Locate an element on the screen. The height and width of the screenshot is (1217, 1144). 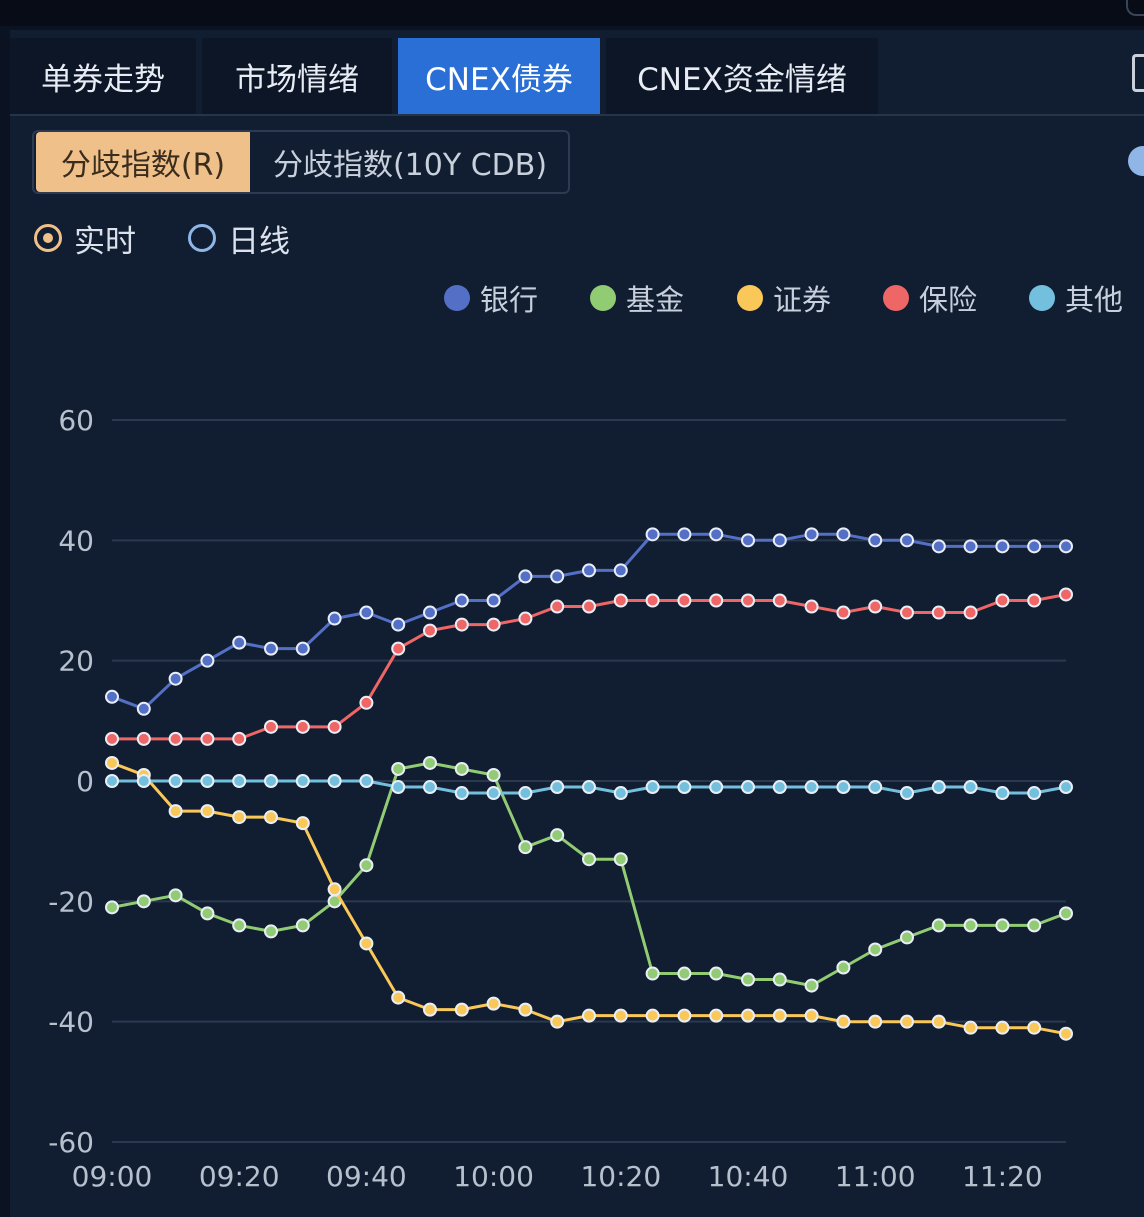
legend-other-swatch is located at coordinates (1042, 298).